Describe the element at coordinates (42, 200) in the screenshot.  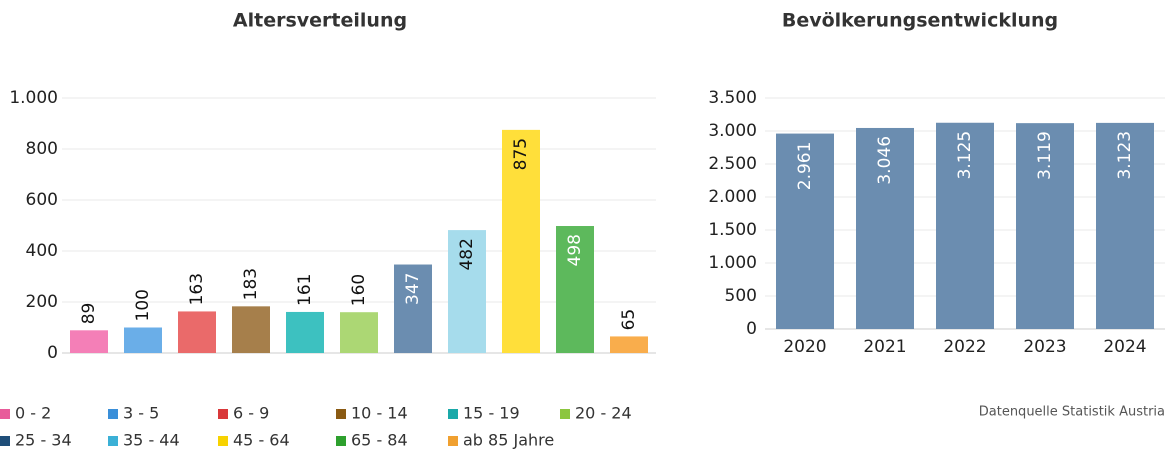
I see `y-tick-label: 600` at that location.